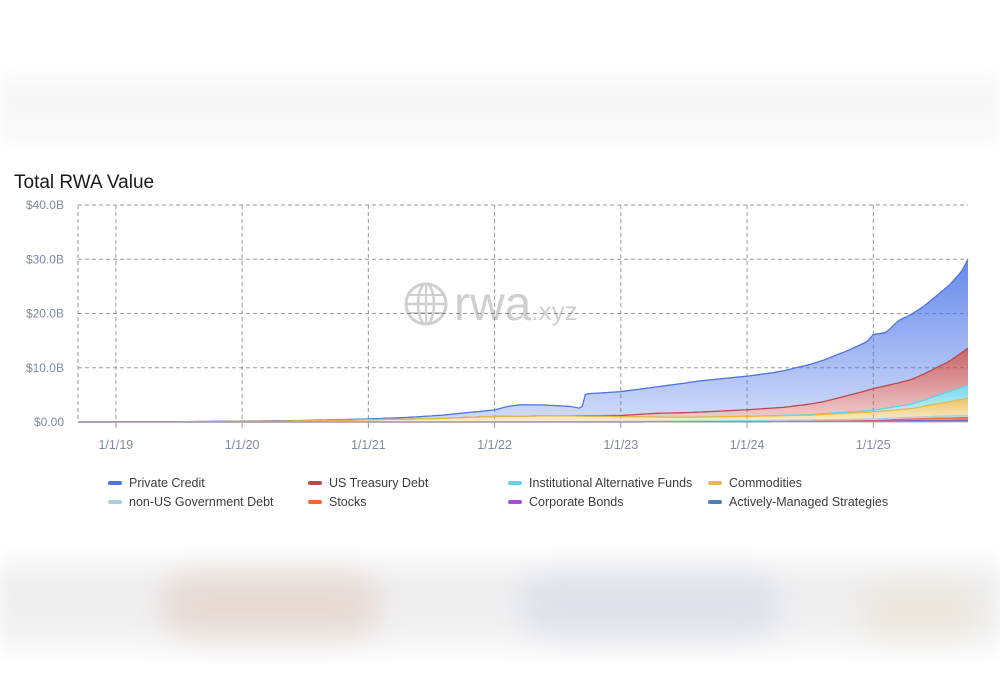 The height and width of the screenshot is (700, 1000). What do you see at coordinates (45, 368) in the screenshot?
I see `y-tick-label: $10.0B` at bounding box center [45, 368].